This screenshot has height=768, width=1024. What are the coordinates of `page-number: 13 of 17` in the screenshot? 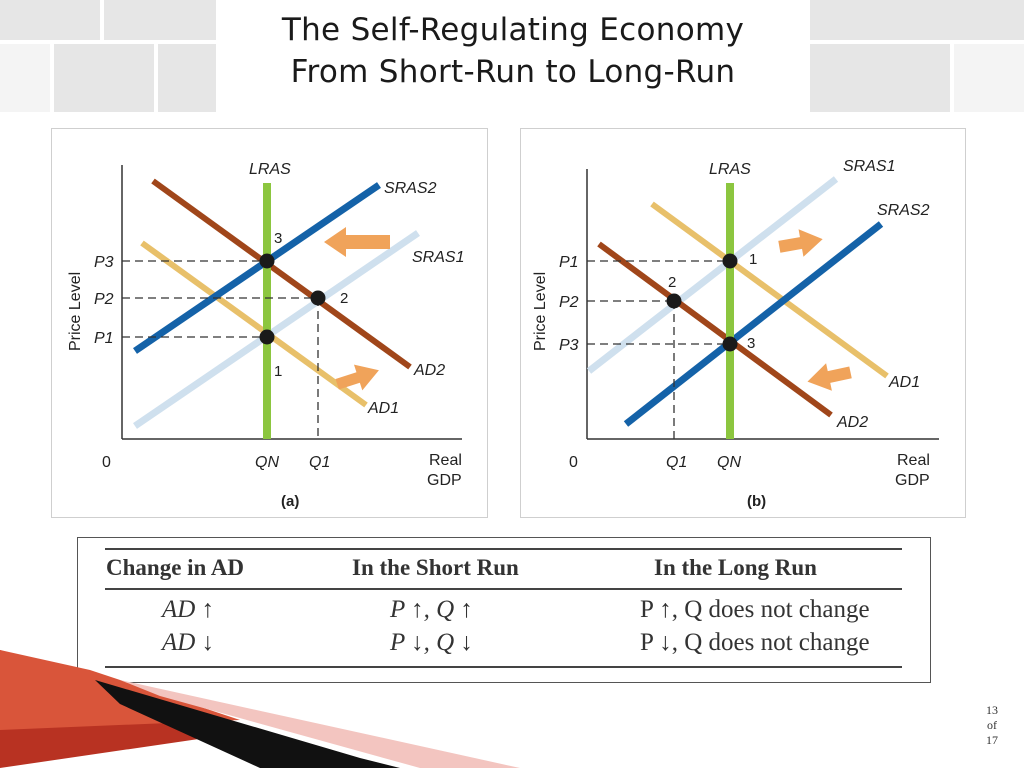 It's located at (992, 725).